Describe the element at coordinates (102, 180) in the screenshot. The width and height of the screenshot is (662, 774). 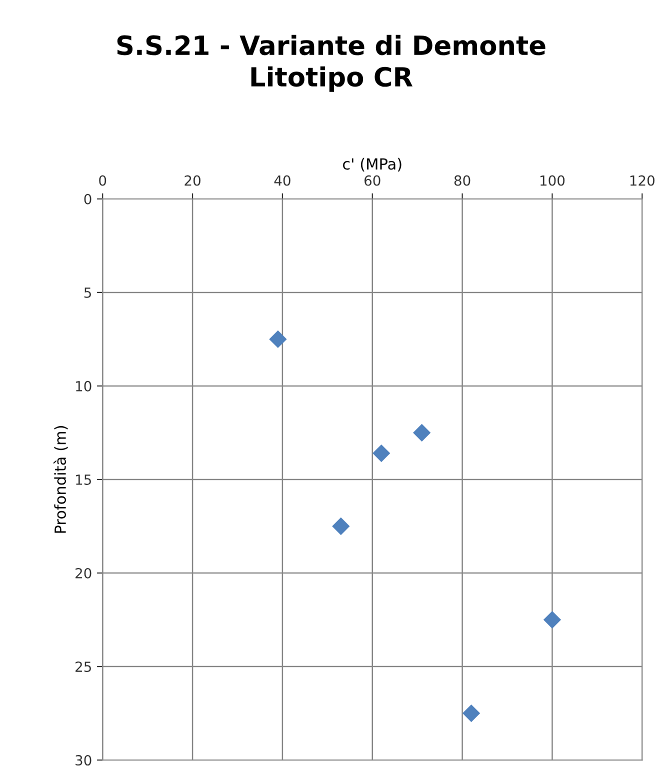
I see `x-tick-label: 0` at that location.